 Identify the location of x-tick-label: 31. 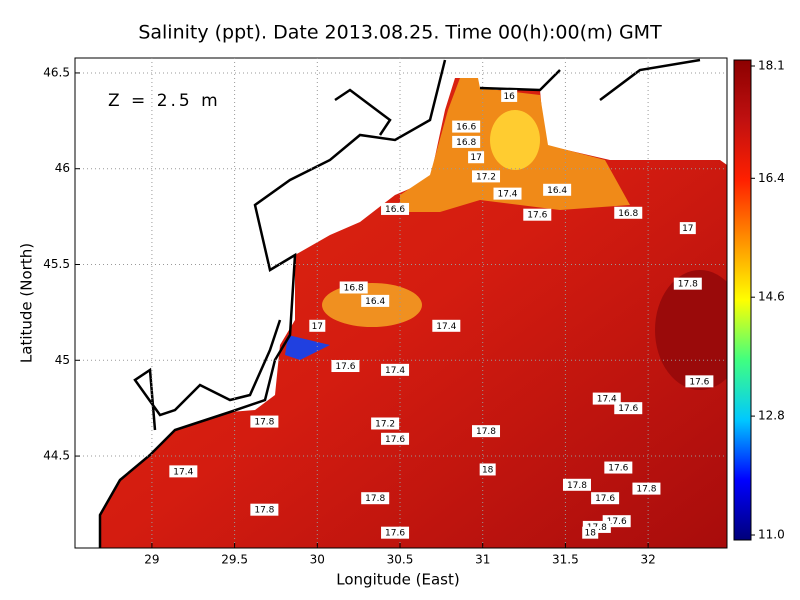
(482, 560).